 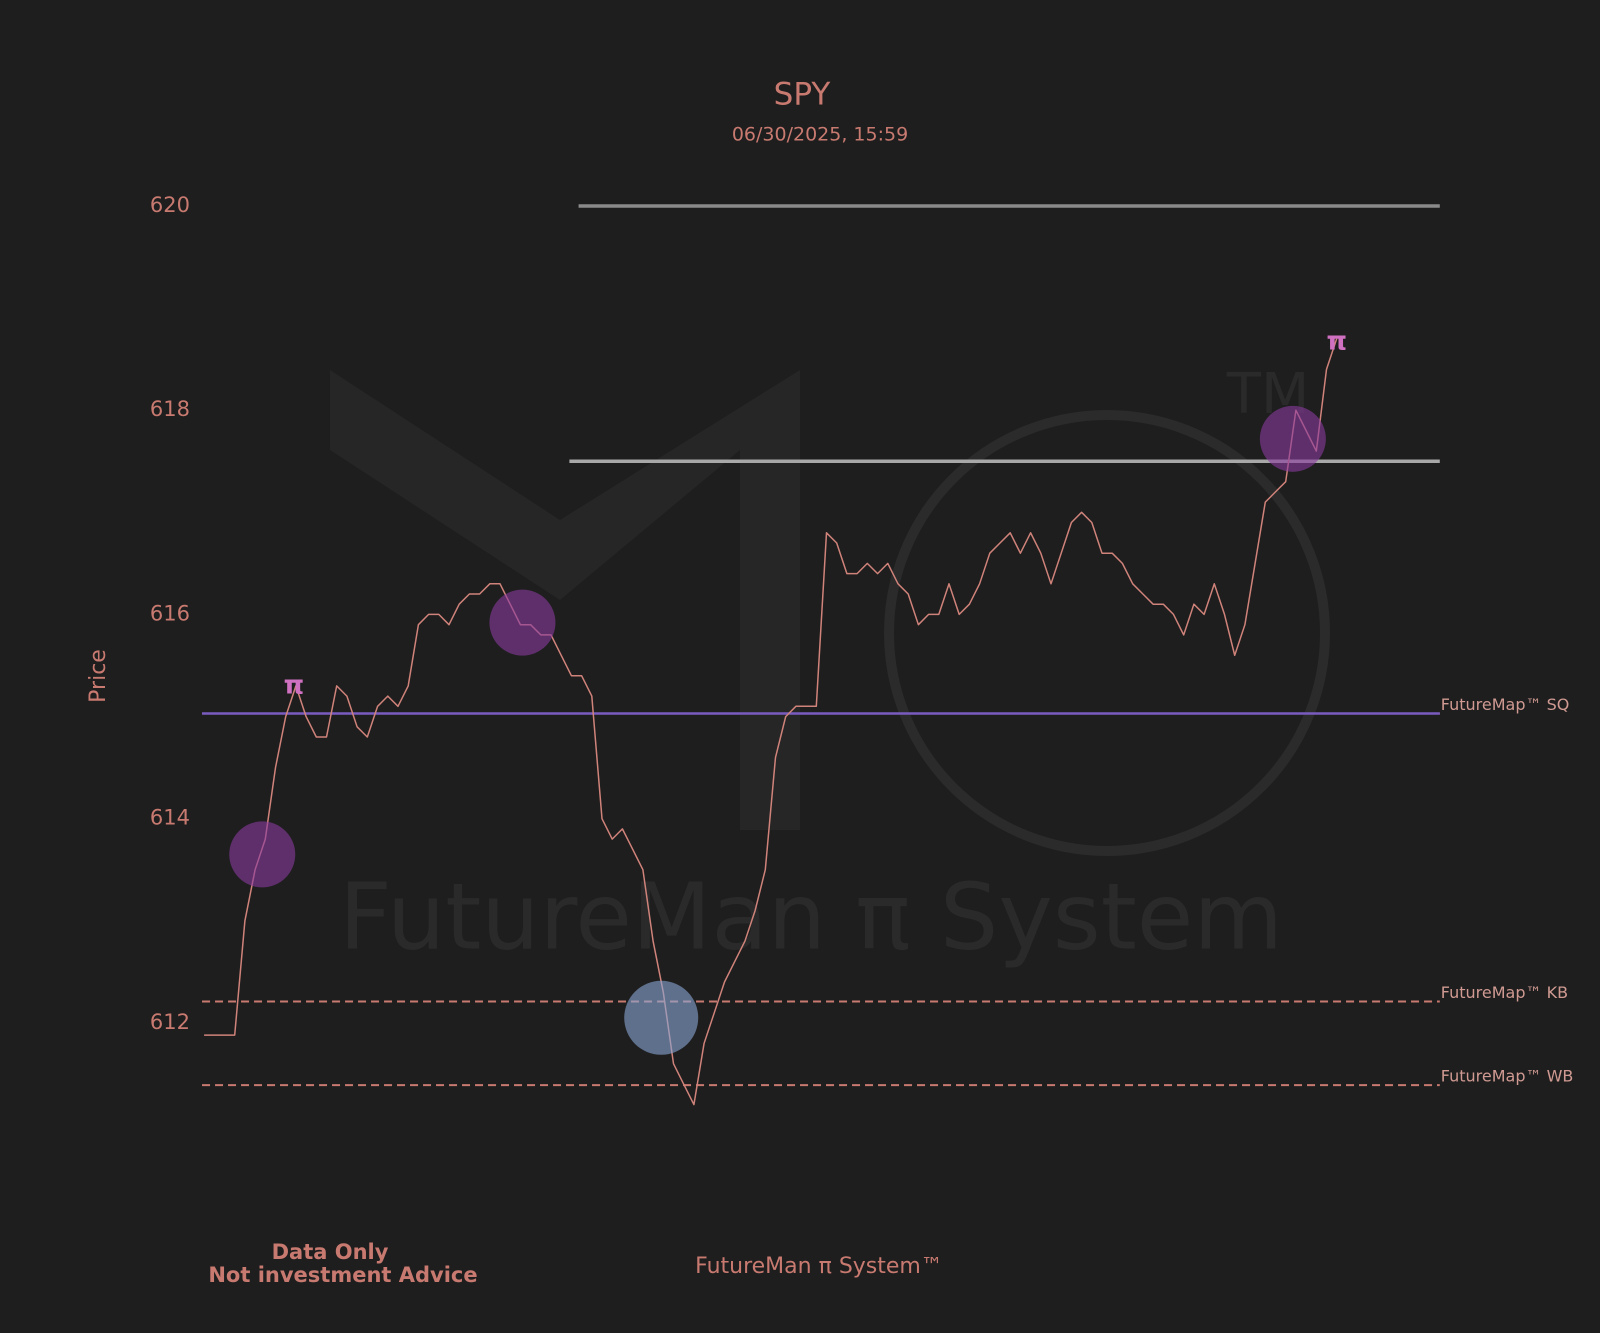 I want to click on y-axis-label: Price, so click(x=98, y=676).